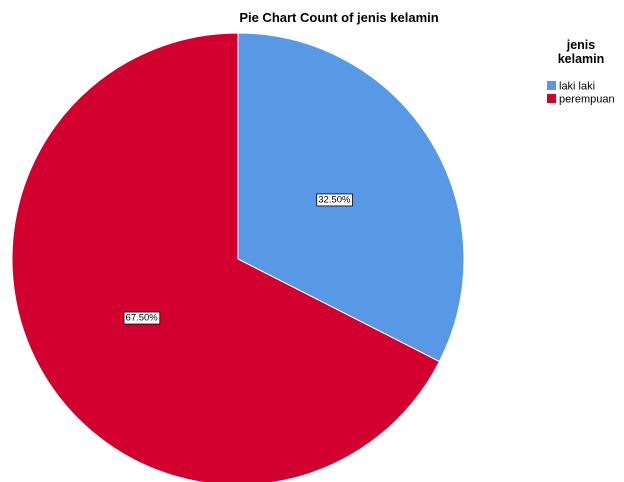  I want to click on legend-label: perempuan, so click(587, 100).